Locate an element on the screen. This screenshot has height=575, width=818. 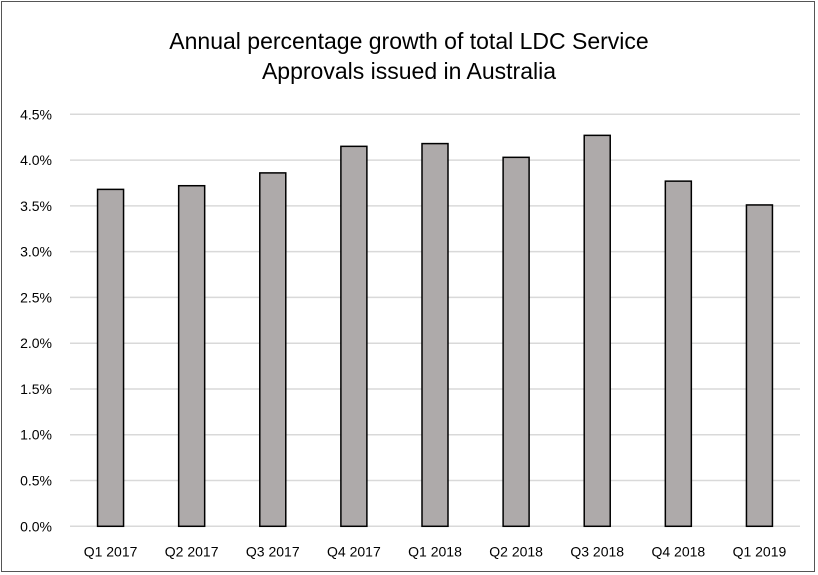
y-tick-label: 4.5% is located at coordinates (36, 114).